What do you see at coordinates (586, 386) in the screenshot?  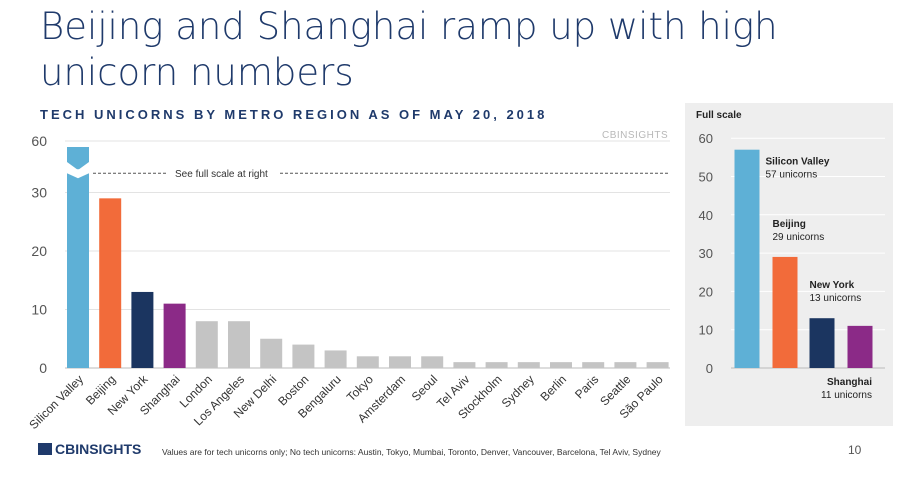 I see `x-tick-label-paris: Paris` at bounding box center [586, 386].